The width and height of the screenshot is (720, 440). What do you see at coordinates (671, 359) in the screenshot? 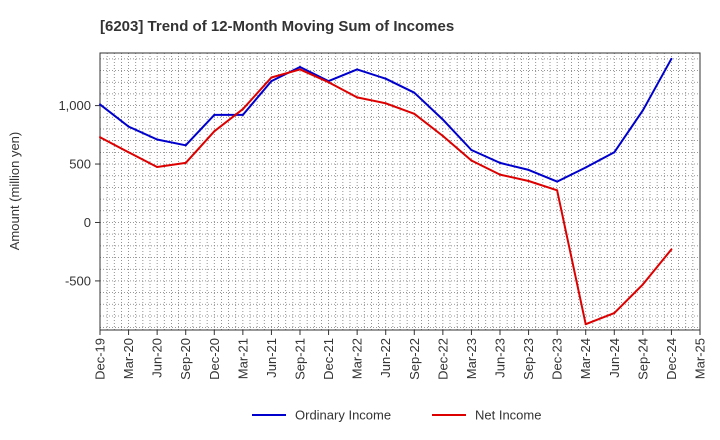
I see `x-tick-label: Dec-24` at bounding box center [671, 359].